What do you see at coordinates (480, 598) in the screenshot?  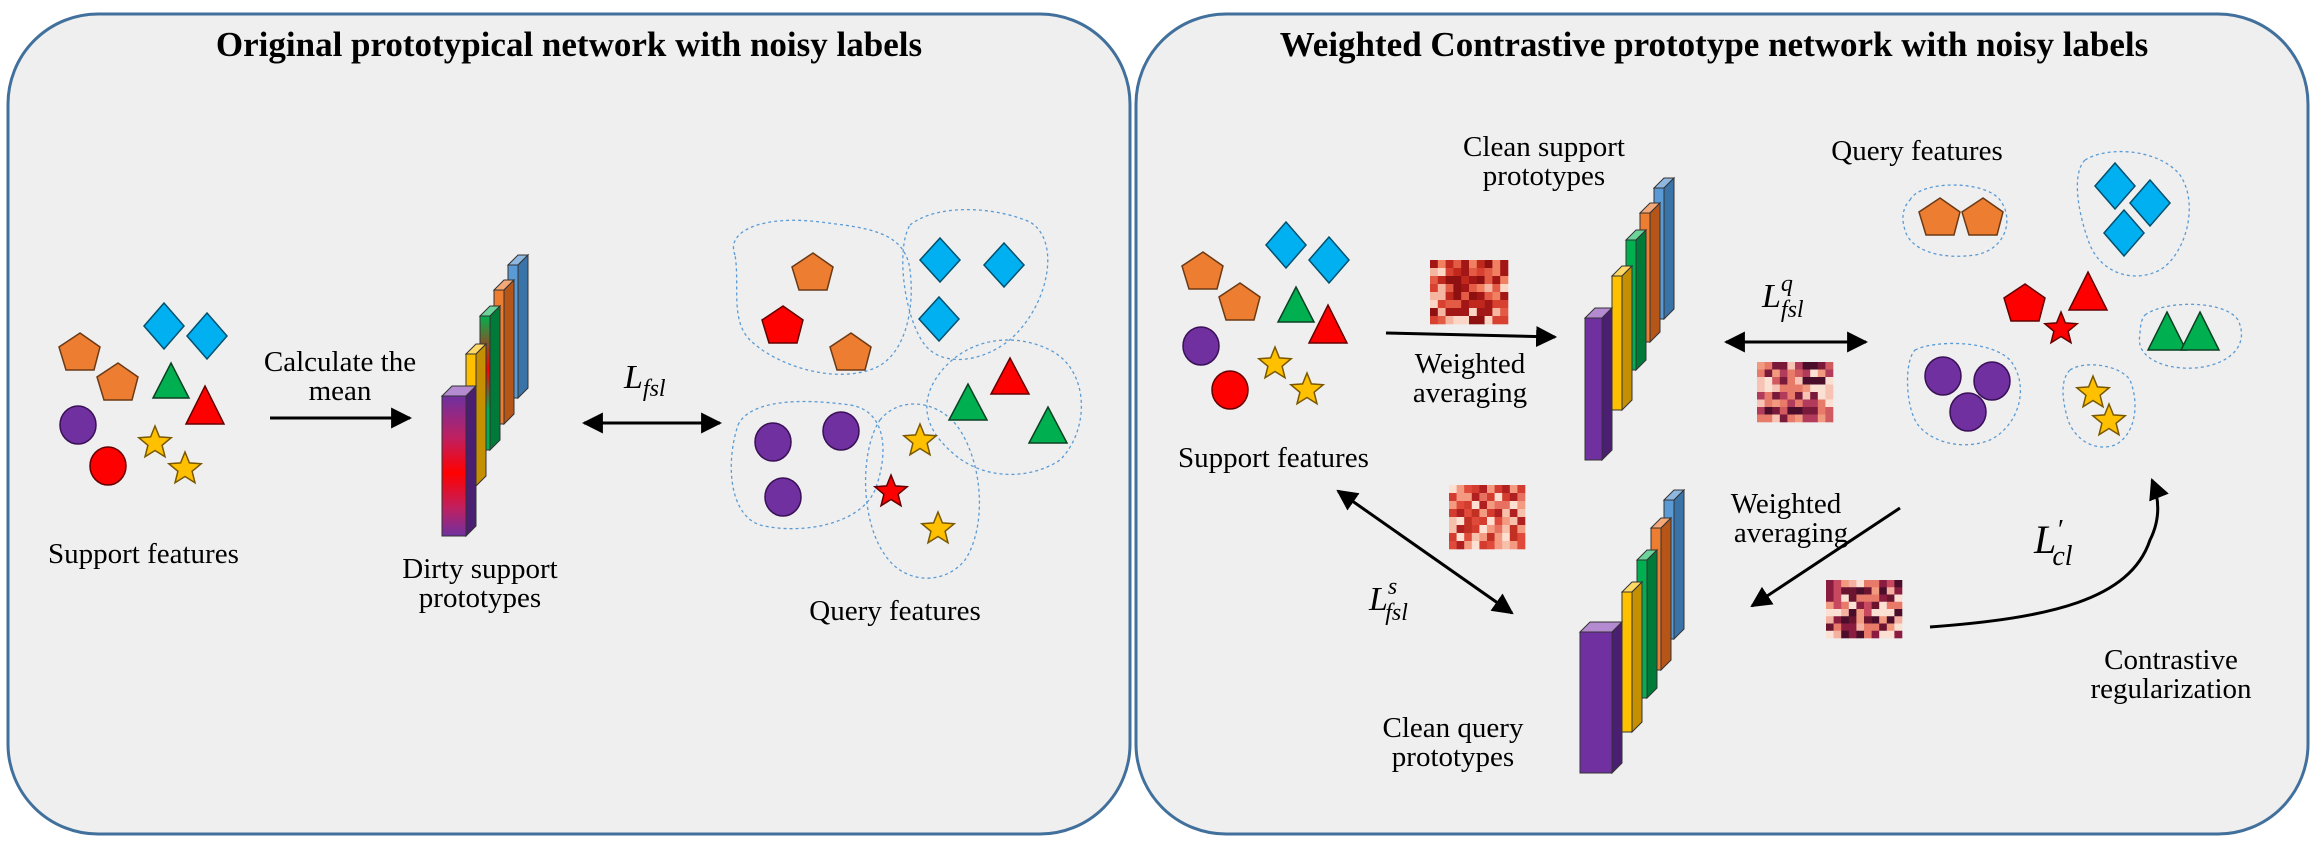 I see `dirty-prototypes-label-line2: prototypes` at bounding box center [480, 598].